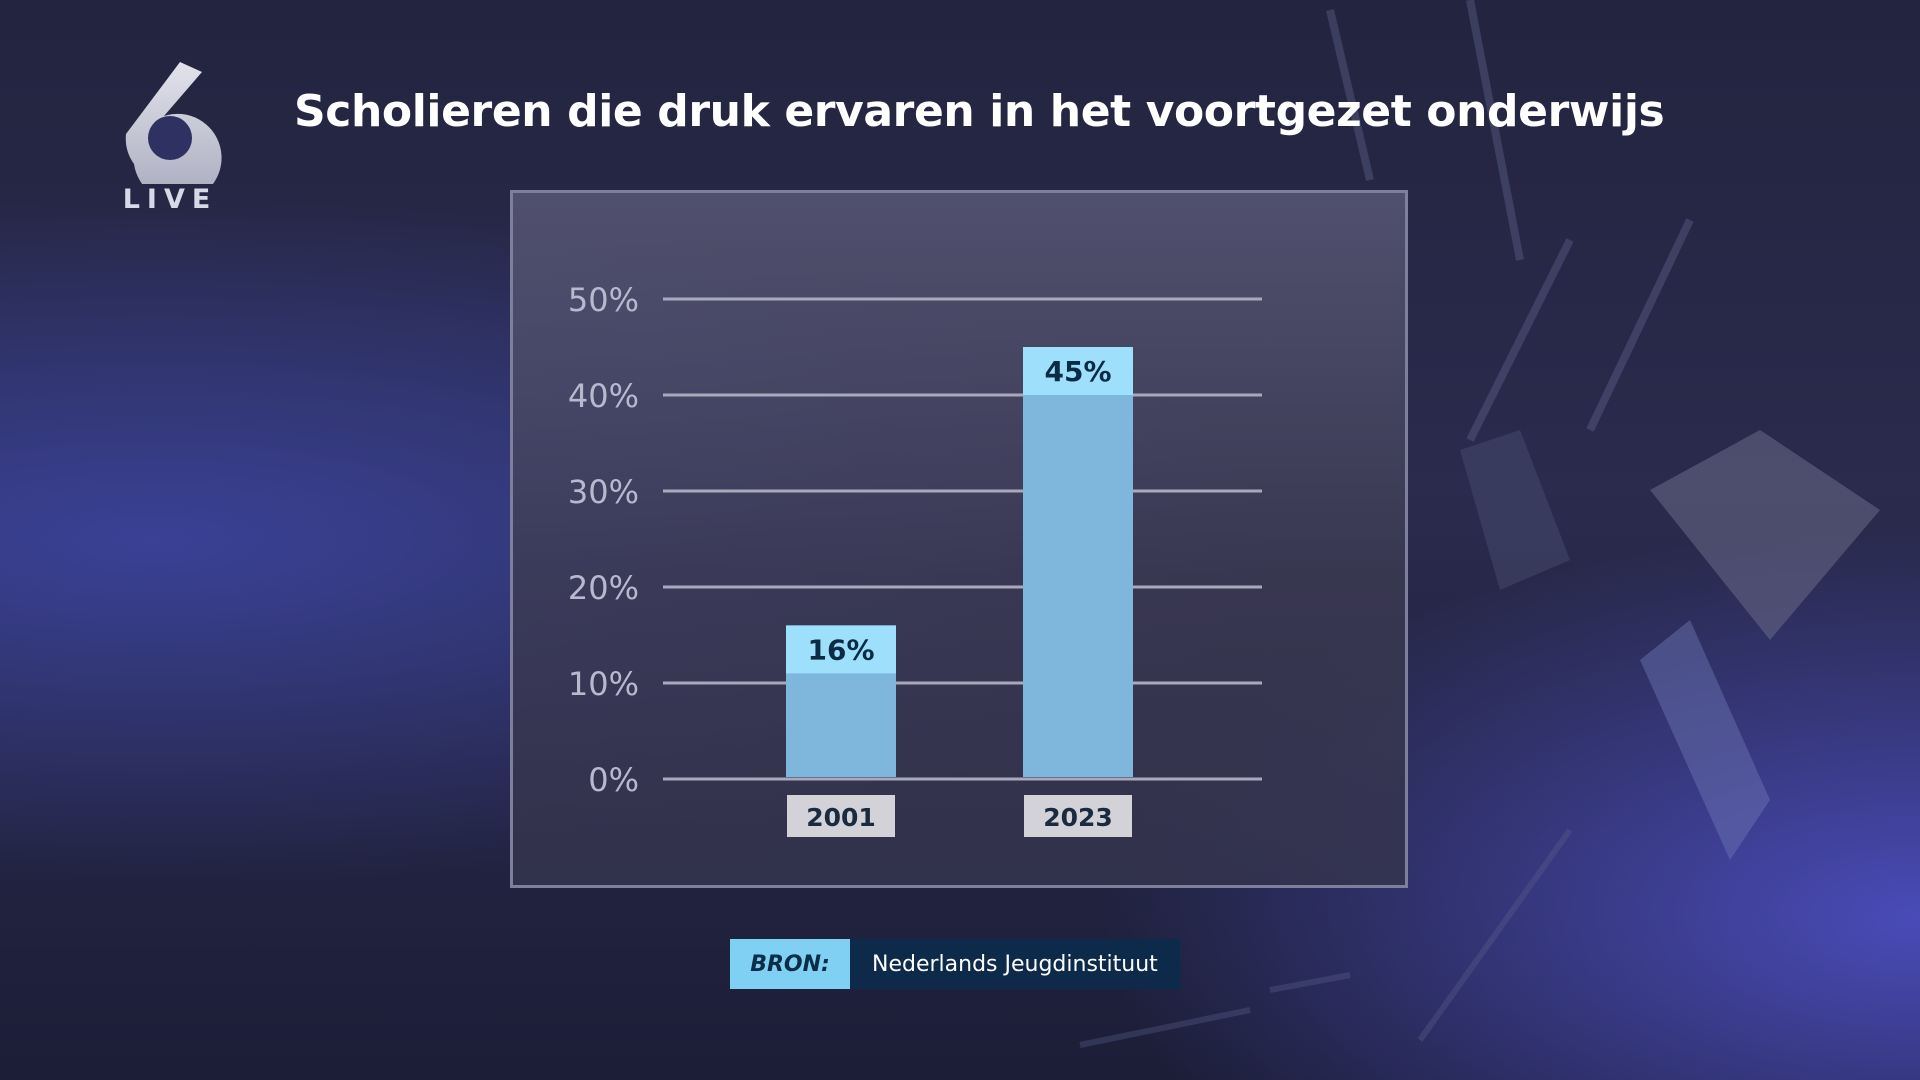  I want to click on y-tick-label: 50%, so click(603, 300).